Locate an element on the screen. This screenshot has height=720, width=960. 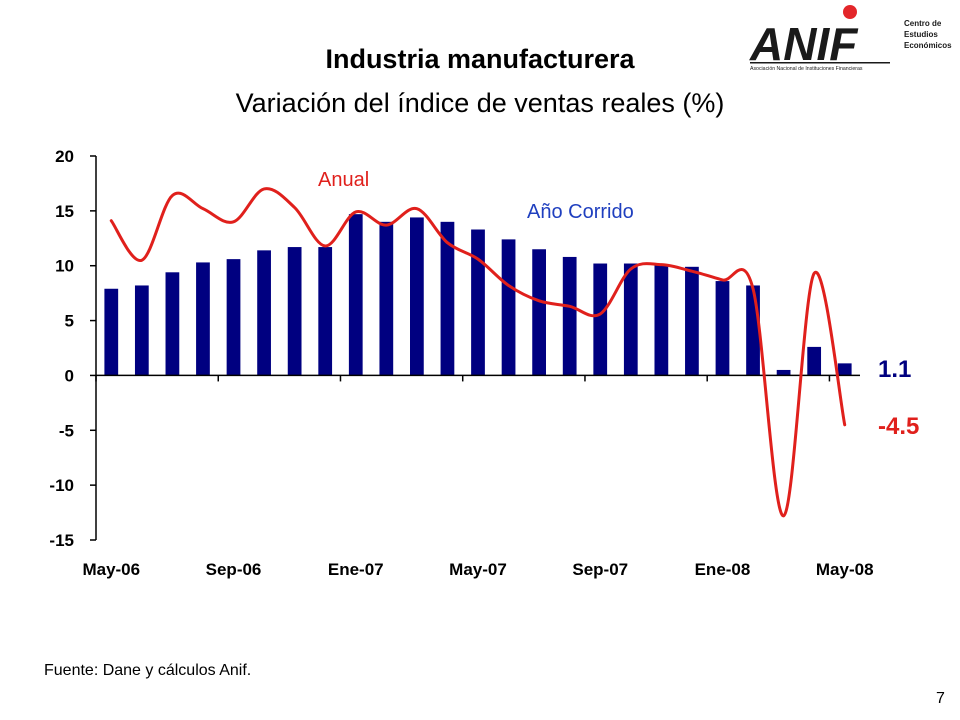
logo-side-line-1: Centro de is located at coordinates (923, 23).